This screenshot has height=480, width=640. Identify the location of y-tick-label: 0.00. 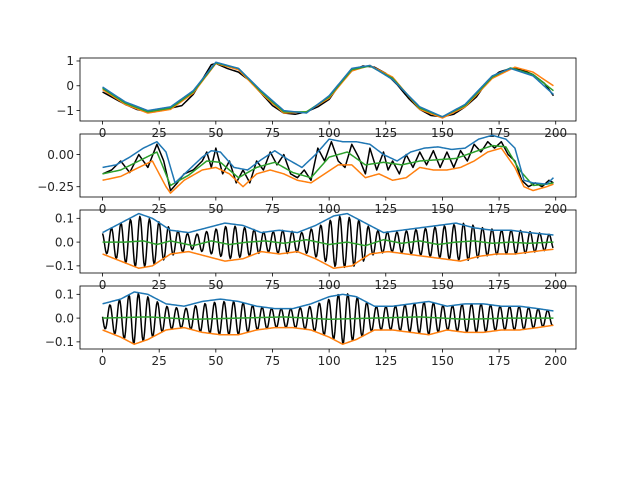
(60, 155).